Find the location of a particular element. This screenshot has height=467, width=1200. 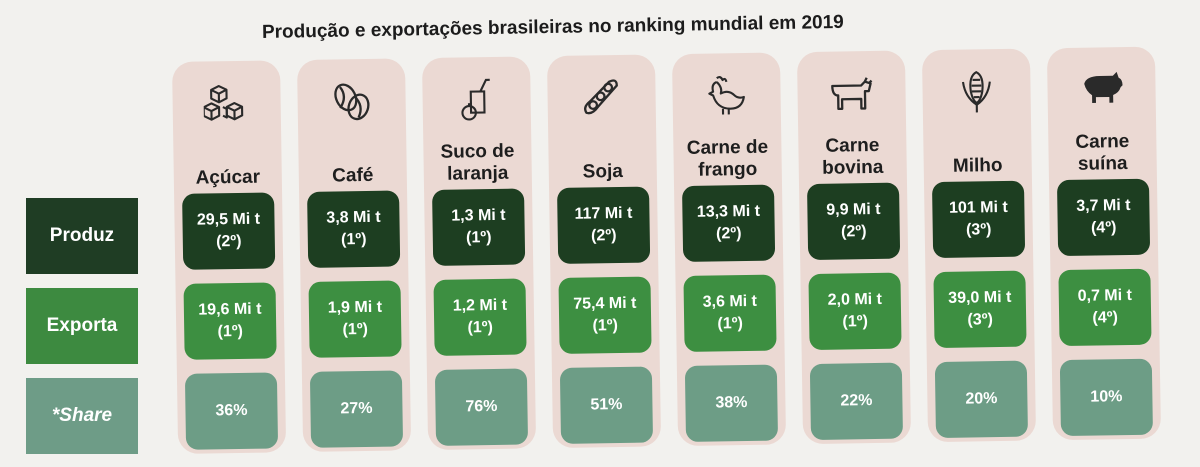

production-rank: (4º) is located at coordinates (1103, 228).